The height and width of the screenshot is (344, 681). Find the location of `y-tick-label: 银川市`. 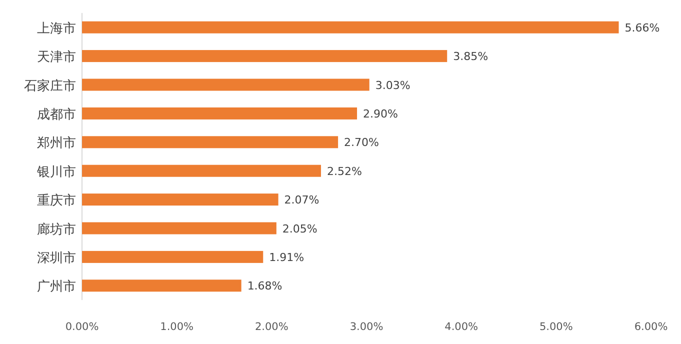

y-tick-label: 银川市 is located at coordinates (56, 172).